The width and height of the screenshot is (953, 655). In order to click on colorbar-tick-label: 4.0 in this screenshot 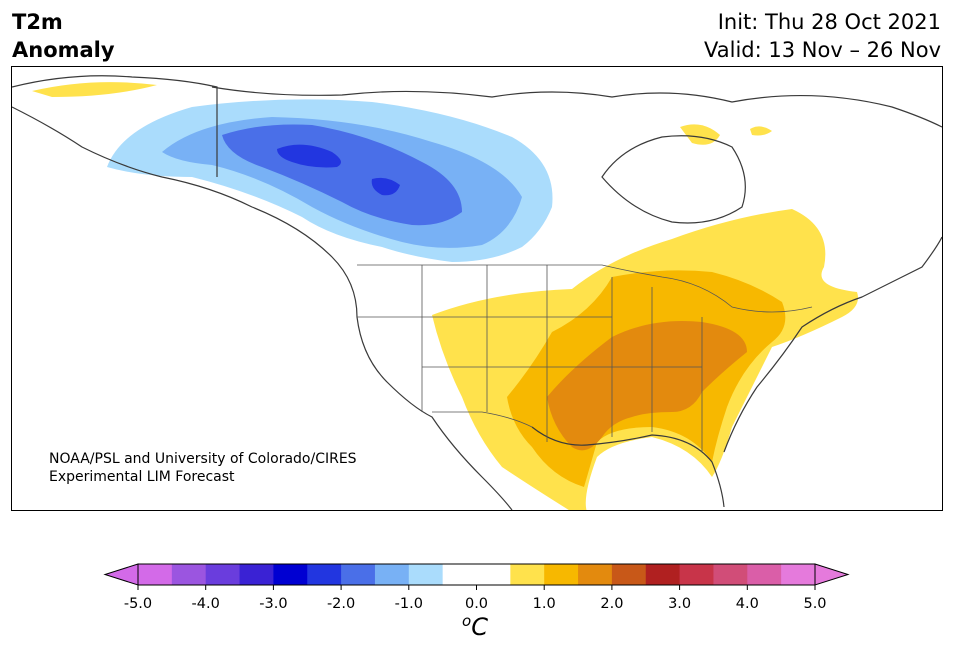, I will do `click(747, 604)`.